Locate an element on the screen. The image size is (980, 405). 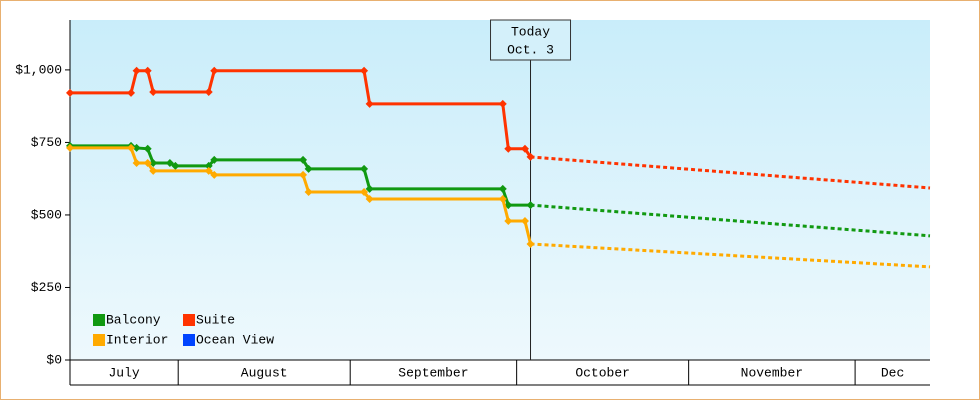
today-date: Oct. 3 is located at coordinates (530, 49).